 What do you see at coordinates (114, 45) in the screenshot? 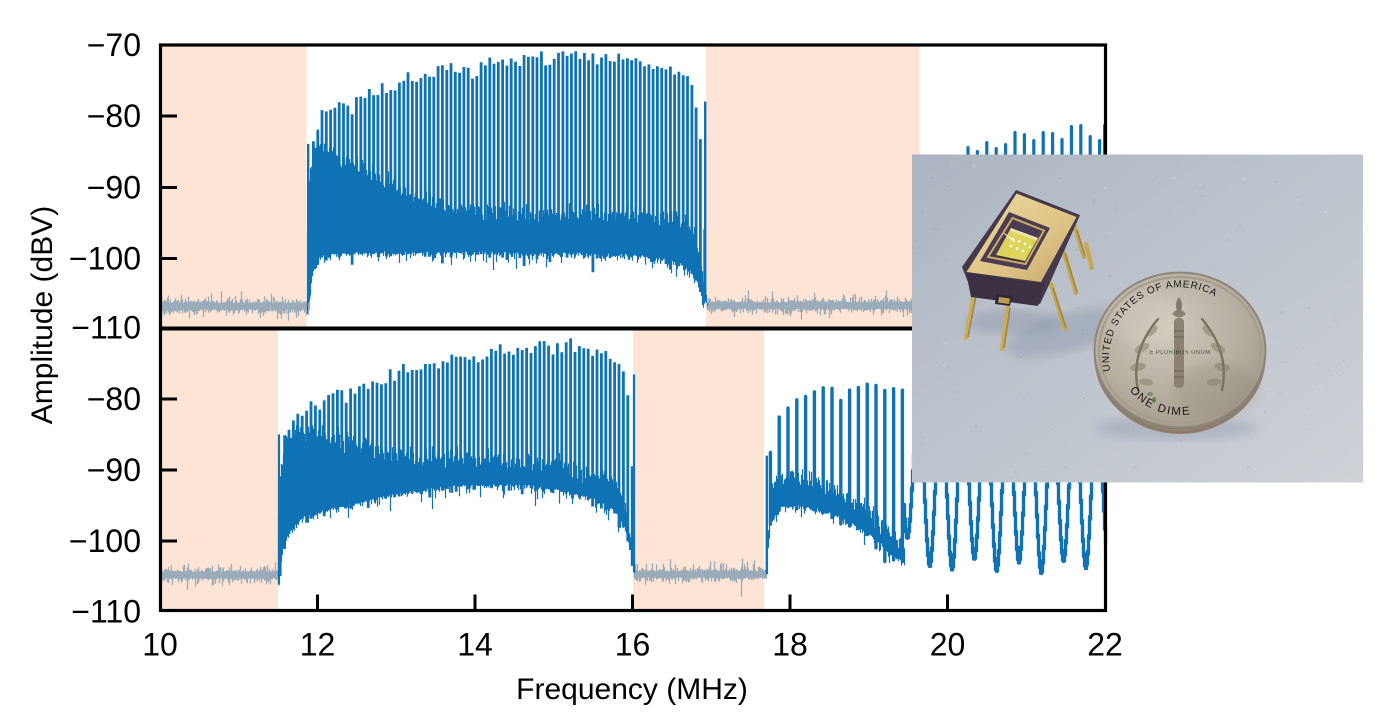
I see `svg-text: −70` at bounding box center [114, 45].